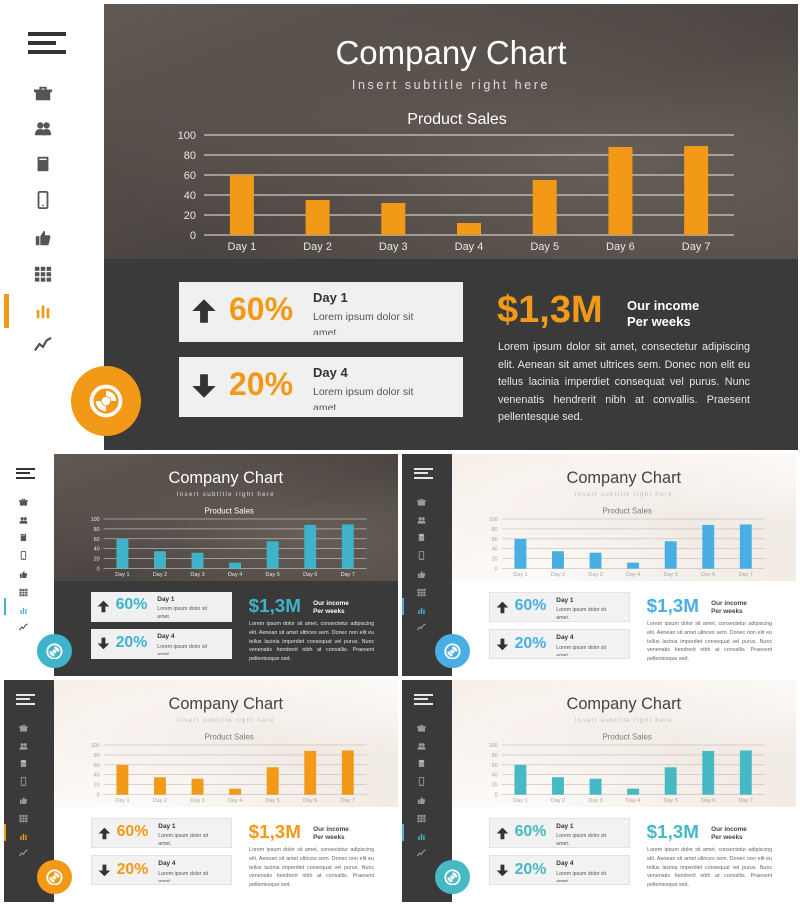 This screenshot has width=800, height=904. I want to click on x-tick-label: Day 2, so click(557, 575).